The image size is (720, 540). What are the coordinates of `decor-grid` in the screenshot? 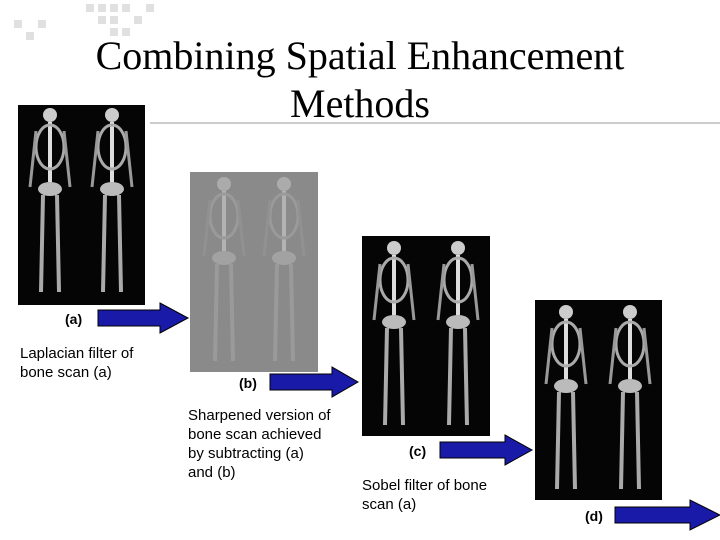 It's located at (84, 22).